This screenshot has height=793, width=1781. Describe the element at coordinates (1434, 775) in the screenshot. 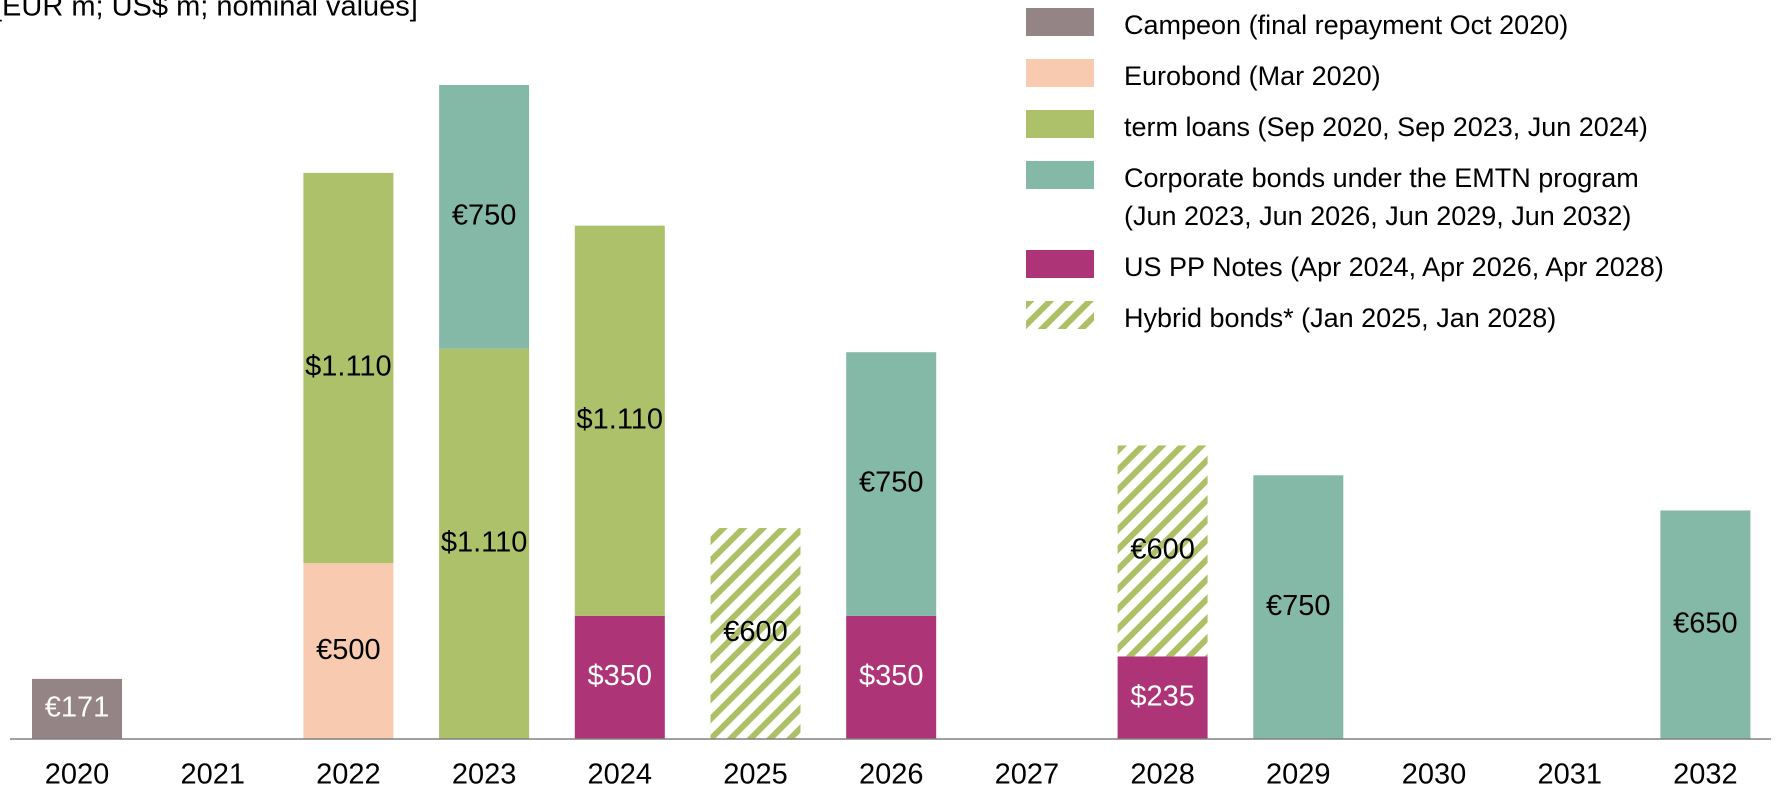

I see `x-tick-label: 2030` at that location.